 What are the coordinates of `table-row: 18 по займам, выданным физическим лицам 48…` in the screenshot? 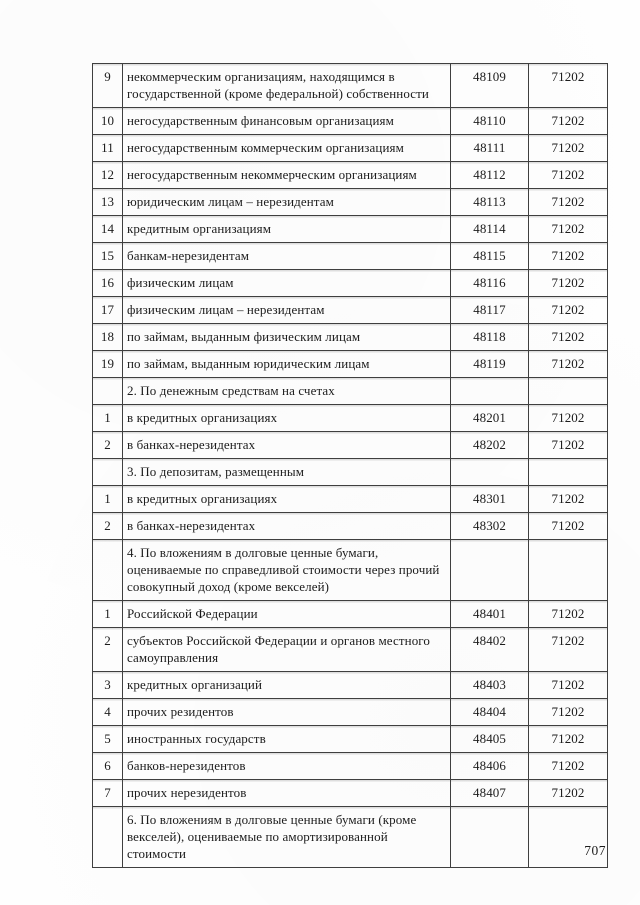 It's located at (350, 337).